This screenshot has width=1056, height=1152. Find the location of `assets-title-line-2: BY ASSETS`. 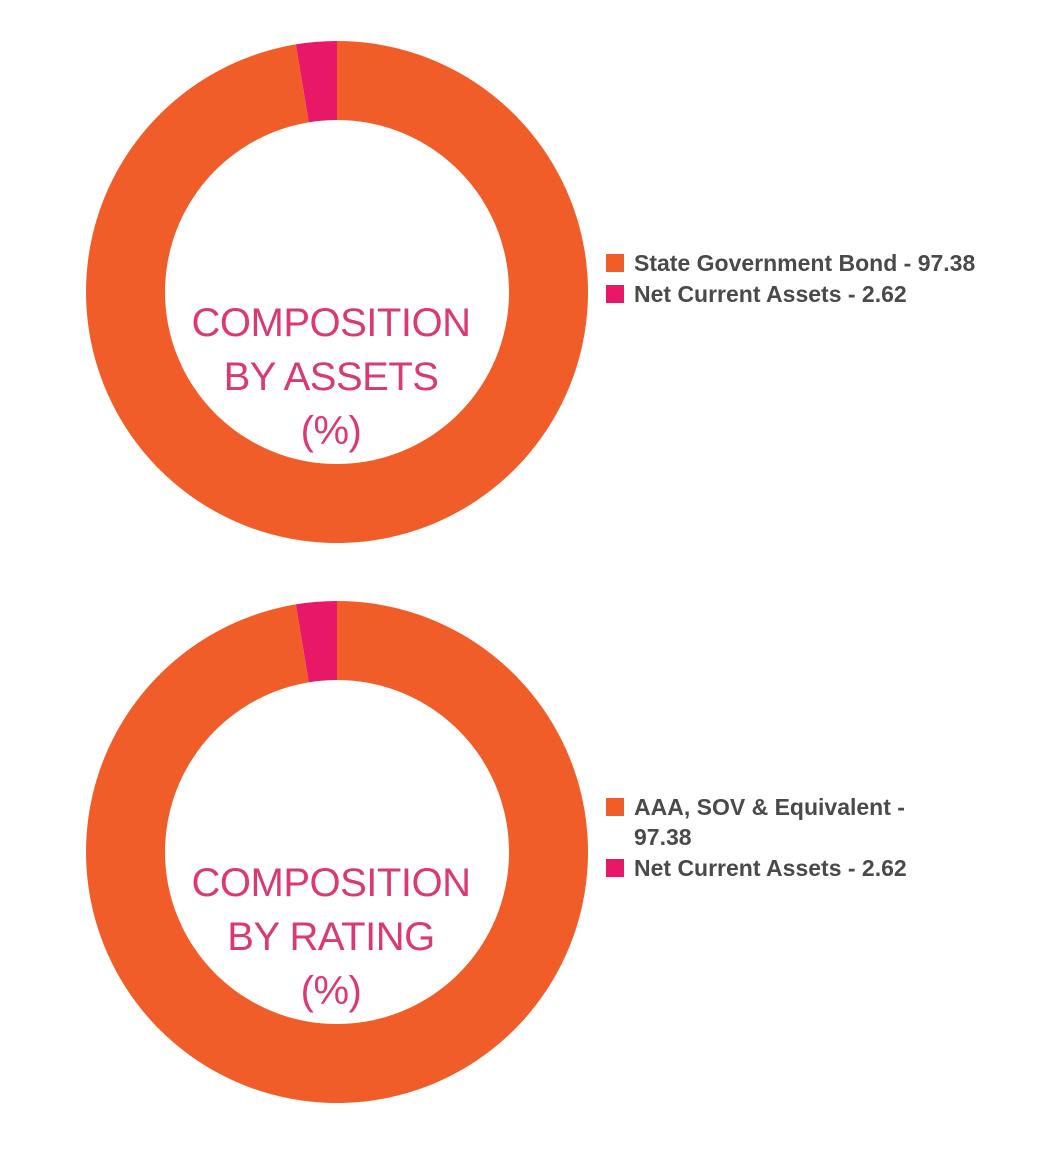

assets-title-line-2: BY ASSETS is located at coordinates (331, 377).